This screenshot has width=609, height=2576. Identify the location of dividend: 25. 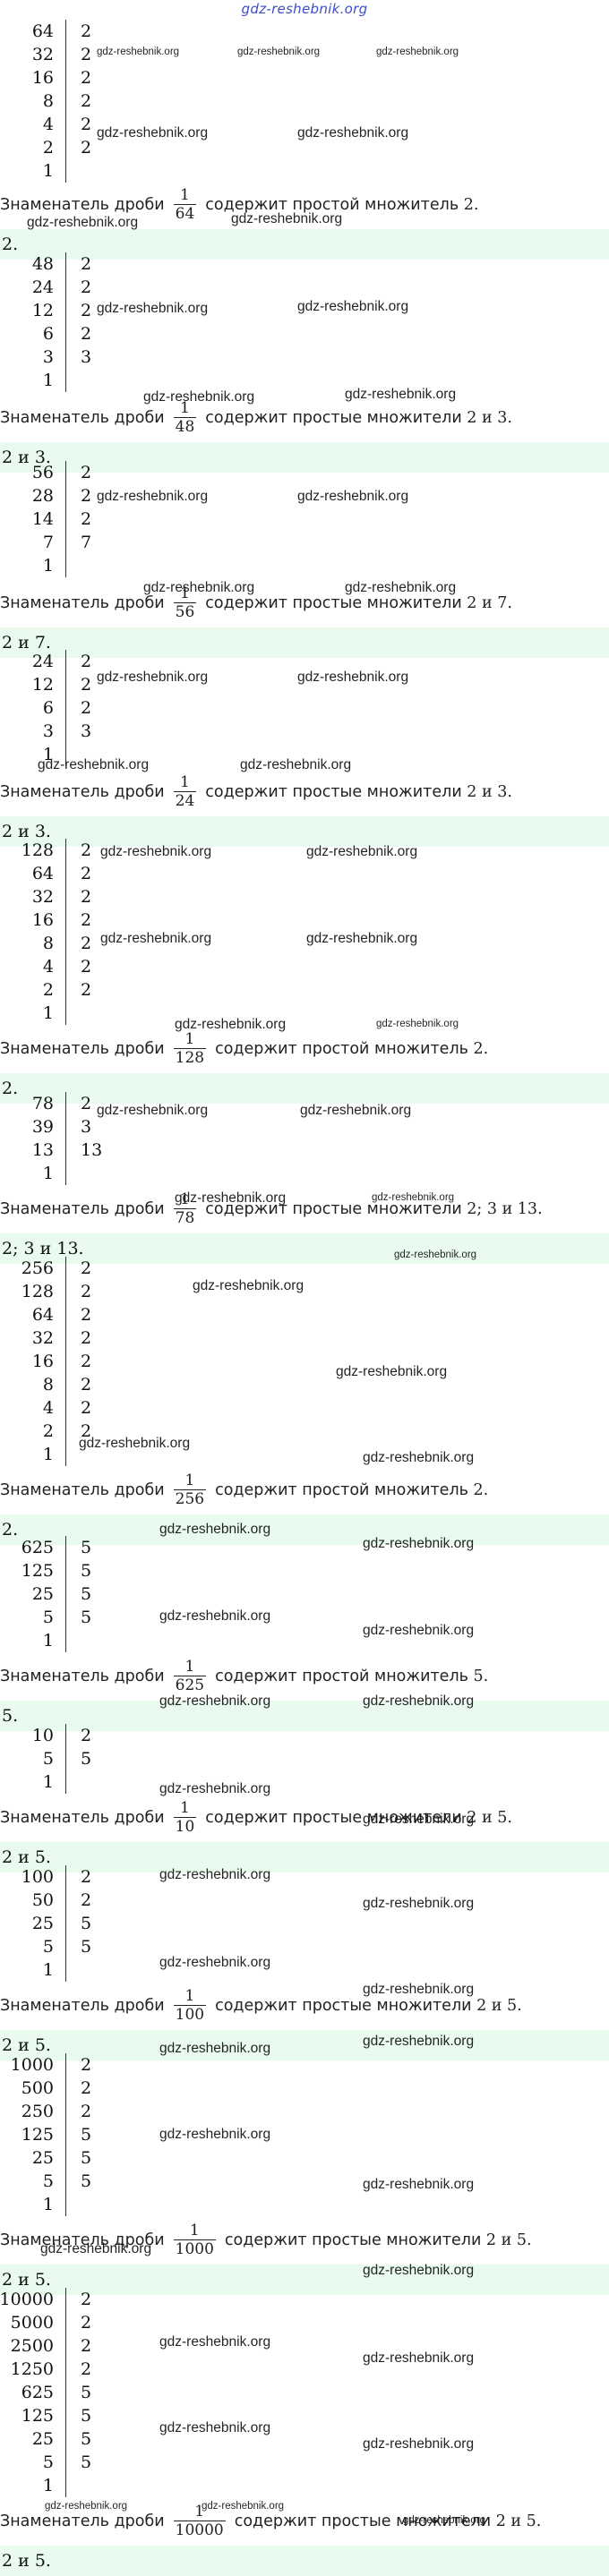
(42, 2158).